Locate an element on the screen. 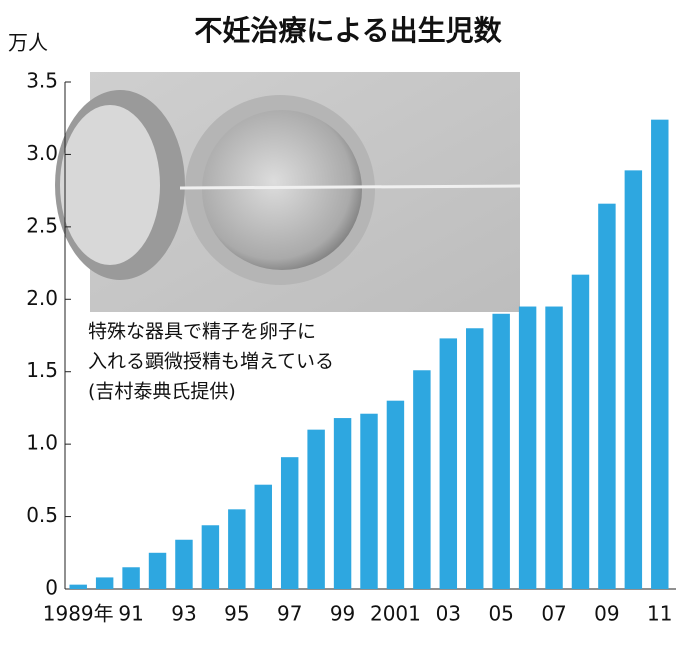 The image size is (696, 649). x-tick-label: 09 is located at coordinates (606, 614).